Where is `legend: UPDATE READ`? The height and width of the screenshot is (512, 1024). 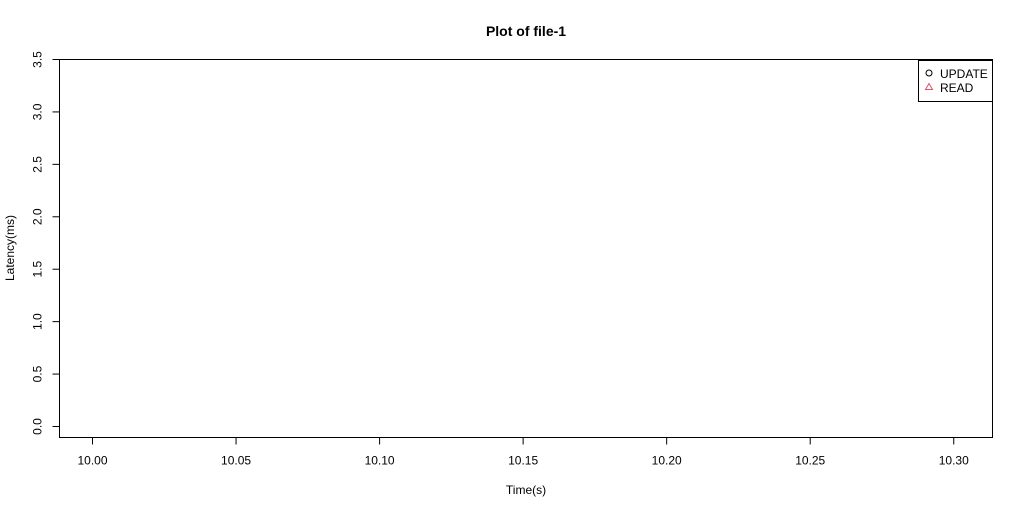 legend: UPDATE READ is located at coordinates (955, 81).